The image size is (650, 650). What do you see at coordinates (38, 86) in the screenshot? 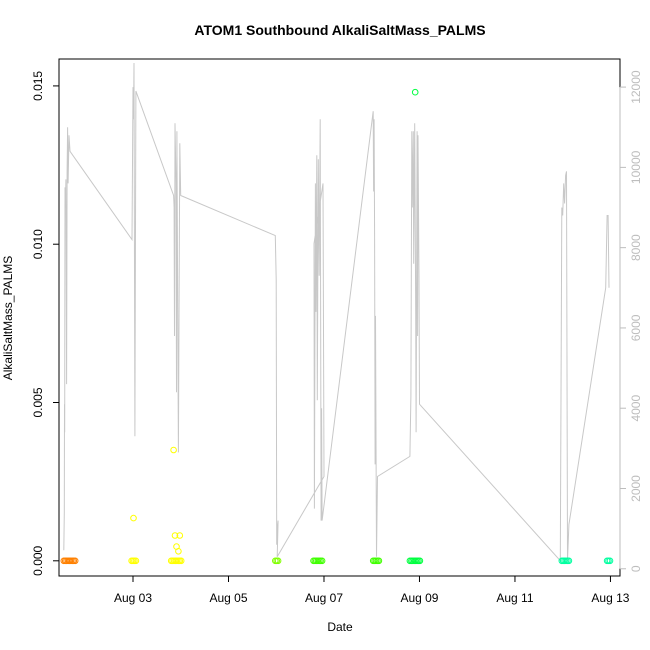
I see `y-tick-label-left: 0.015` at bounding box center [38, 86].